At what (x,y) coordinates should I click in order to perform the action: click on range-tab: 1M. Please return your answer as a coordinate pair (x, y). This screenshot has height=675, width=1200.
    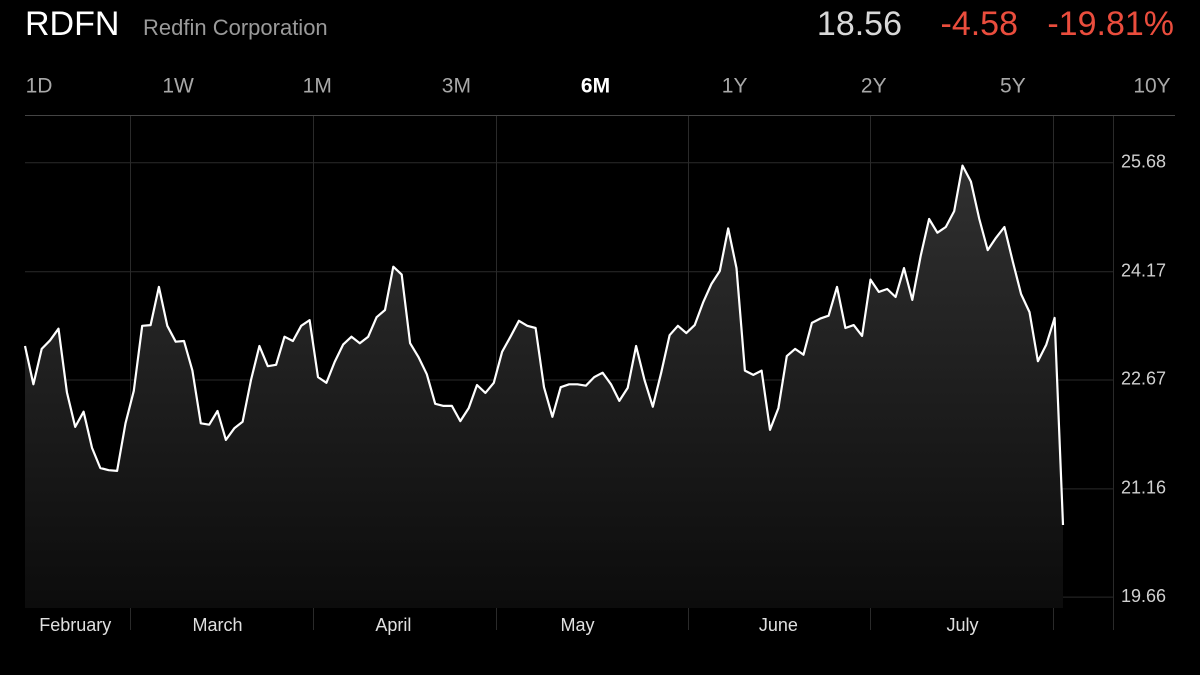
    Looking at the image, I should click on (317, 86).